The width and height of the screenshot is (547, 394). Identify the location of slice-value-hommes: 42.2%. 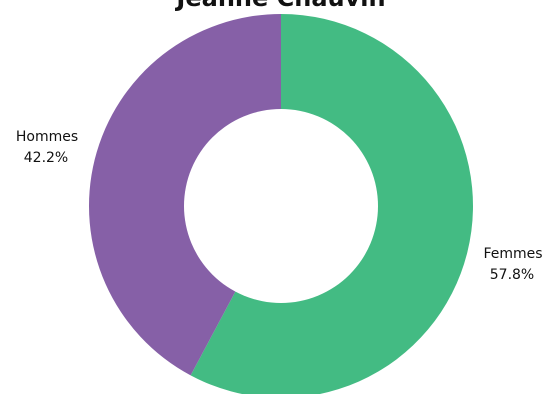
(46, 158).